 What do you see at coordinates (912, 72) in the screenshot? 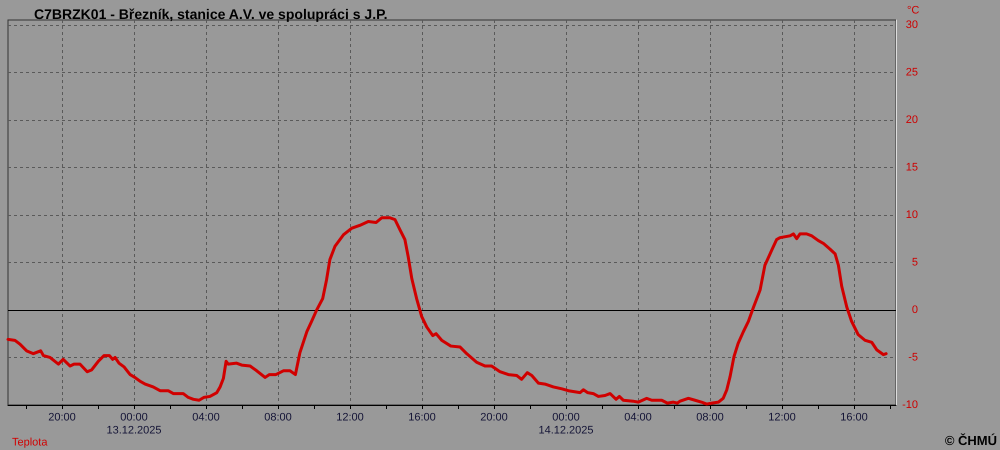
I see `y-tick-label: 25` at bounding box center [912, 72].